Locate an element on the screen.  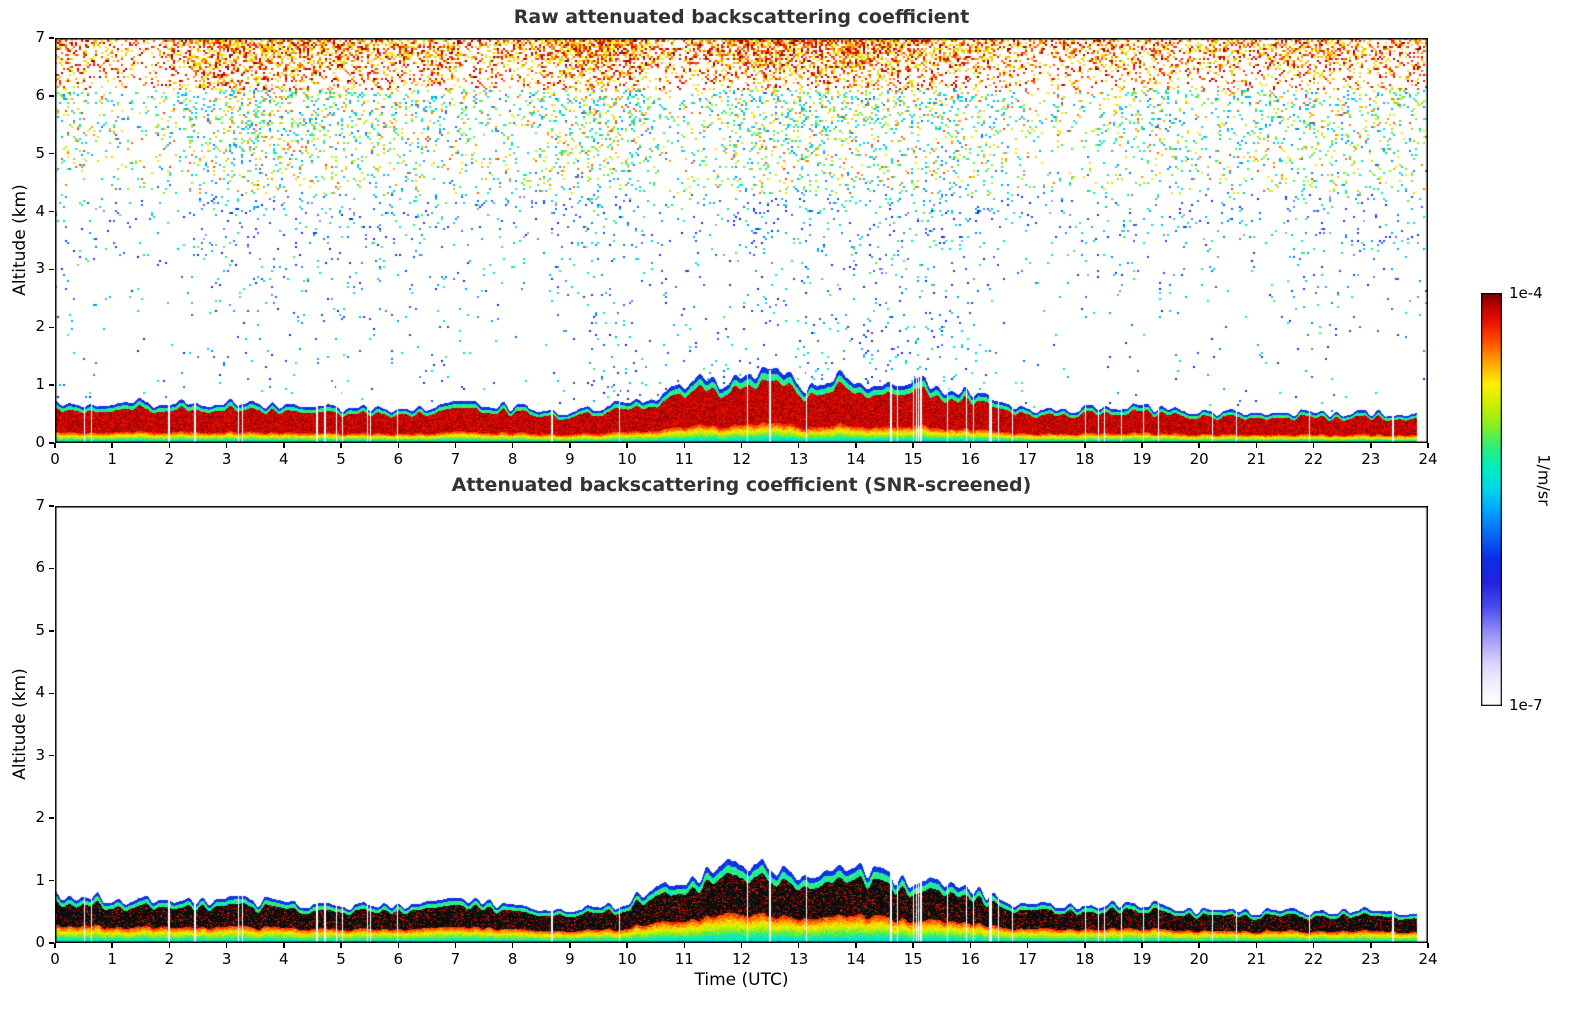
x-tick-label: 19 is located at coordinates (1142, 959).